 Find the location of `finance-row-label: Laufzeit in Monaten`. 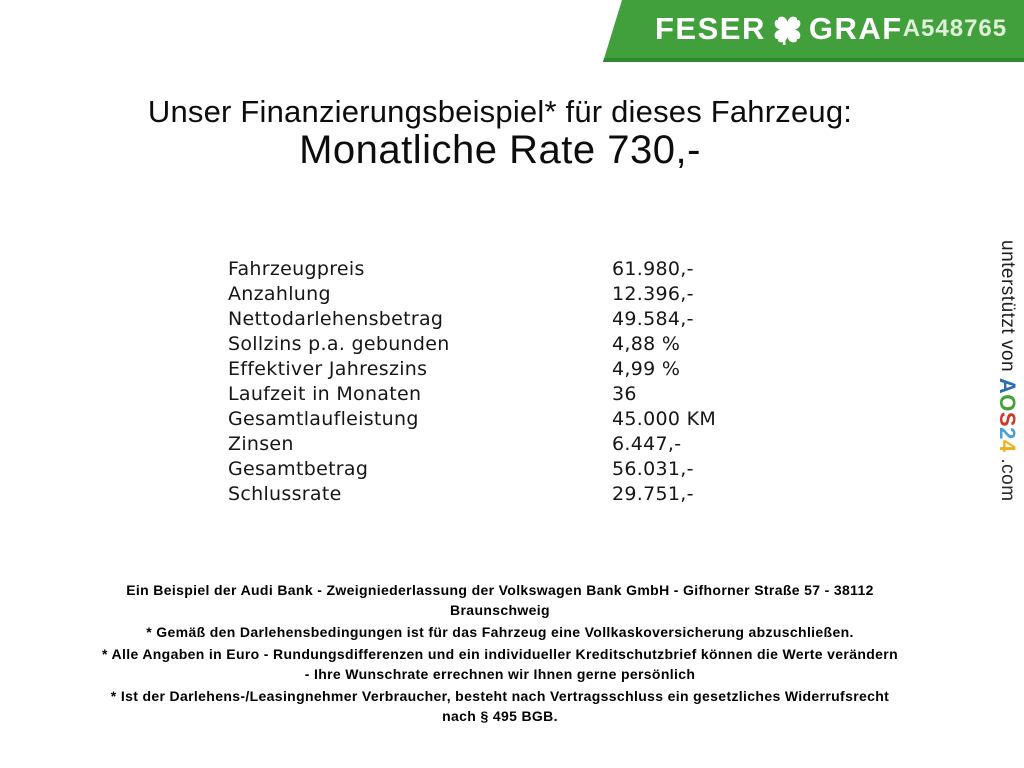

finance-row-label: Laufzeit in Monaten is located at coordinates (325, 394).